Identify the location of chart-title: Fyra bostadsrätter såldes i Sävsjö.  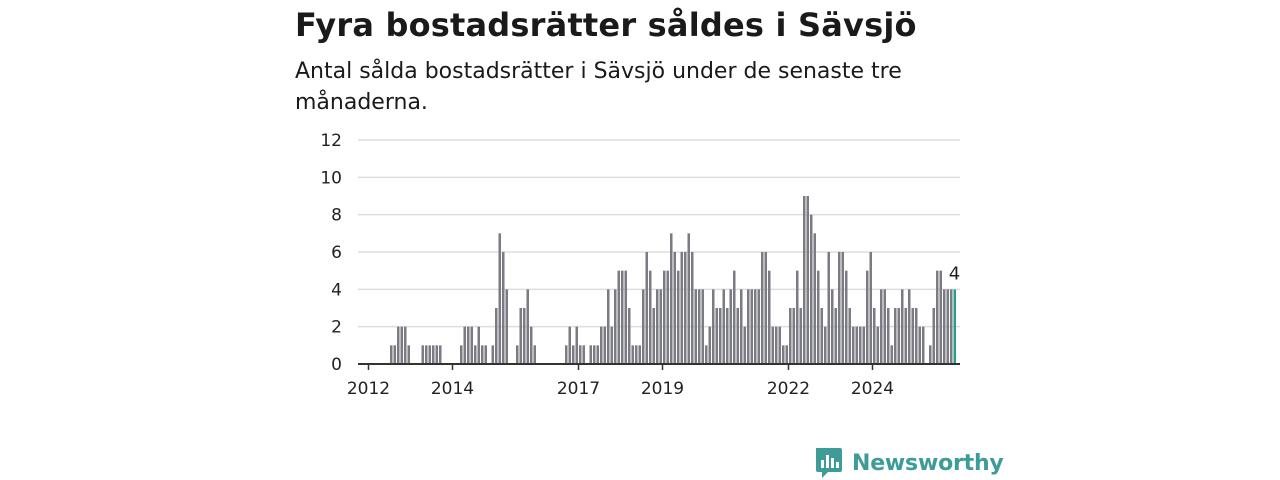
(606, 25).